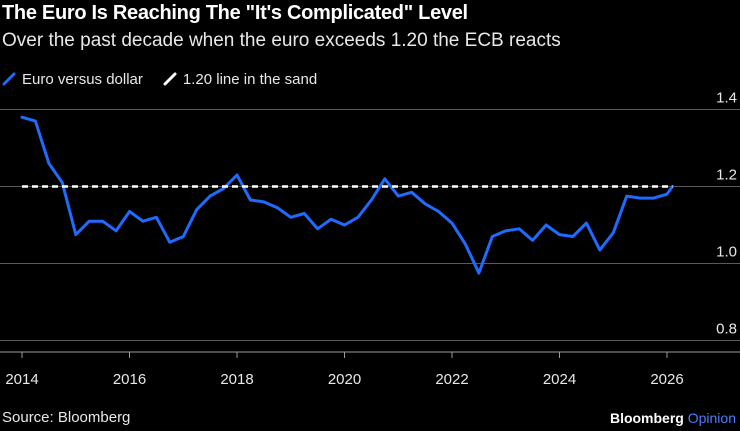  I want to click on x-tick-label-2018: 2018, so click(236, 379).